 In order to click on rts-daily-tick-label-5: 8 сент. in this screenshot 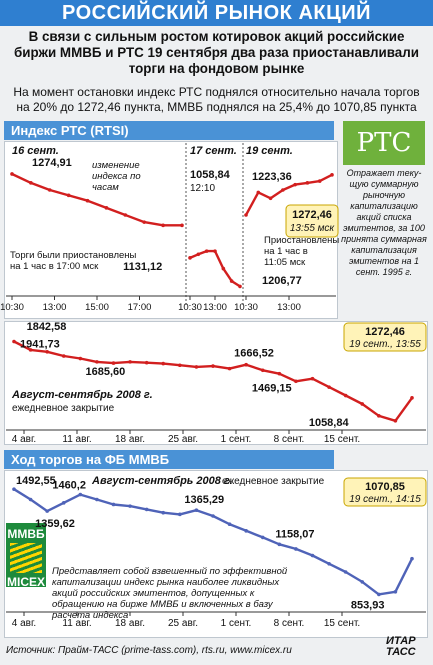, I will do `click(289, 439)`.